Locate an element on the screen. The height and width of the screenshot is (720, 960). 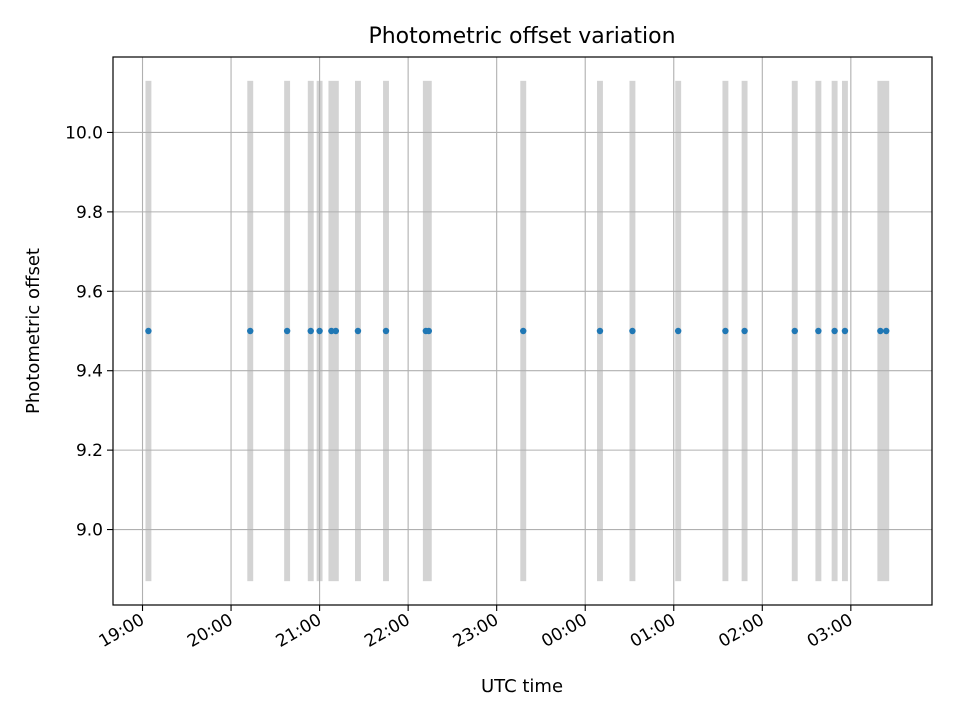
x-axis-label: UTC time is located at coordinates (522, 686).